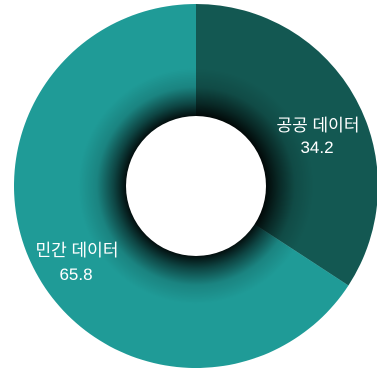 The height and width of the screenshot is (379, 377). I want to click on slice-name-label: 공공 데이터, so click(318, 125).